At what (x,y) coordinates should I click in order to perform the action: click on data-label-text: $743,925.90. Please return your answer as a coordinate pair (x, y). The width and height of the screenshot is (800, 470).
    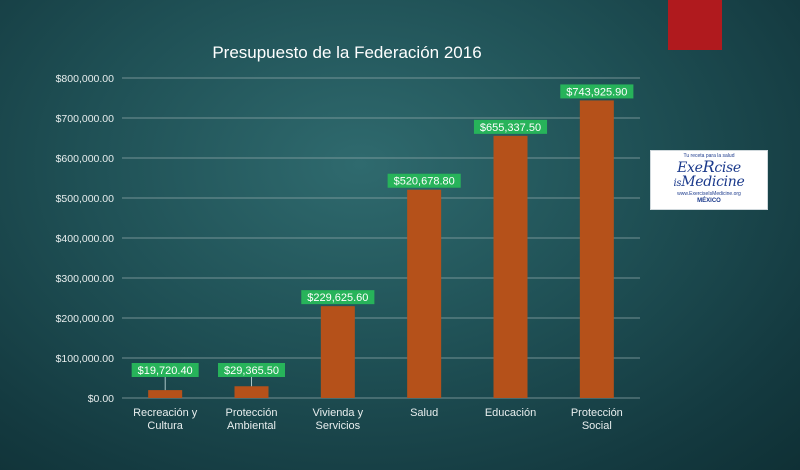
    Looking at the image, I should click on (596, 92).